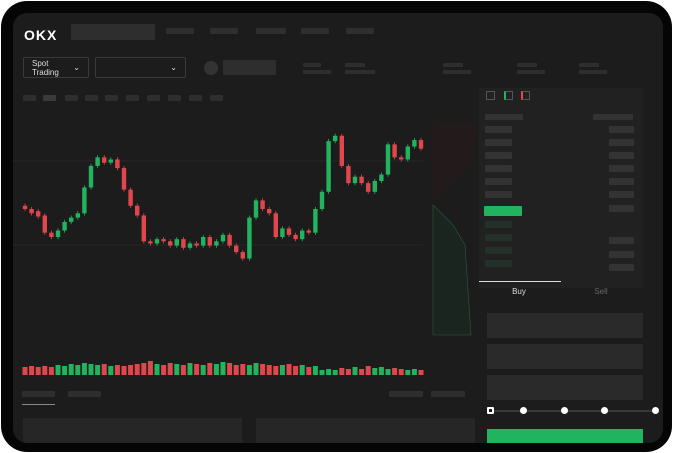 This screenshot has height=453, width=673. Describe the element at coordinates (565, 325) in the screenshot. I see `price-input` at that location.